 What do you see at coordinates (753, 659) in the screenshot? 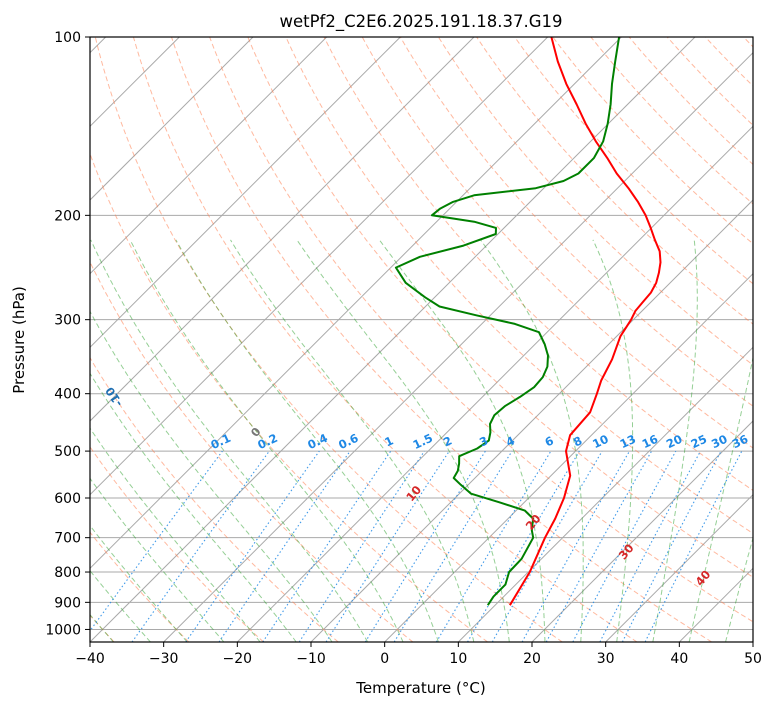
I see `x-tick-label: 50` at bounding box center [753, 659].